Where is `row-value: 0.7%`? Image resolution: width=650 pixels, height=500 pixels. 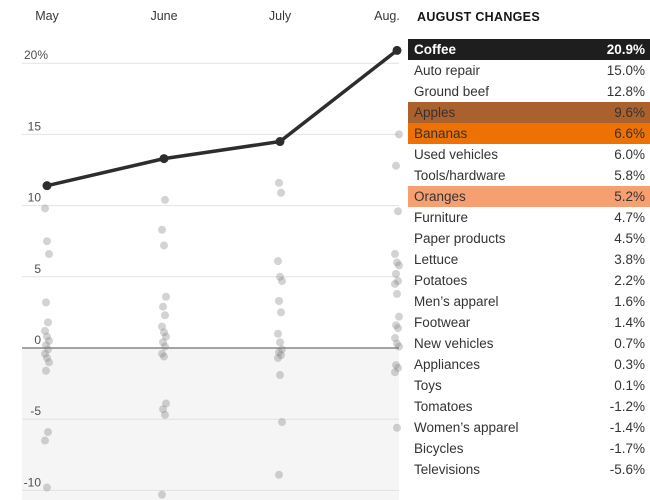 row-value: 0.7% is located at coordinates (629, 343).